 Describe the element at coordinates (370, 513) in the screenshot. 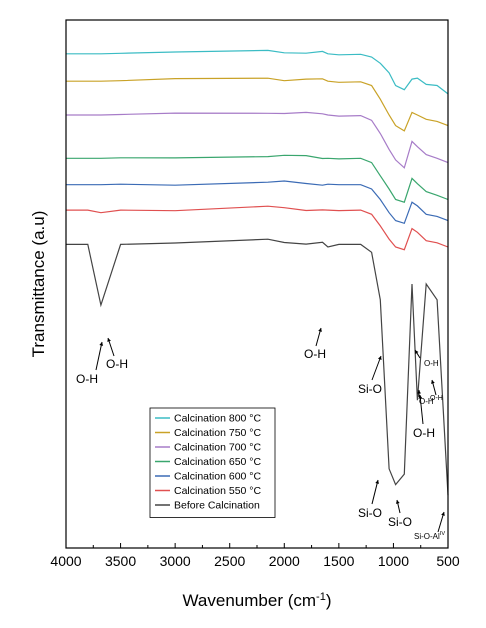

I see `annotation-label-8: Si-O` at that location.